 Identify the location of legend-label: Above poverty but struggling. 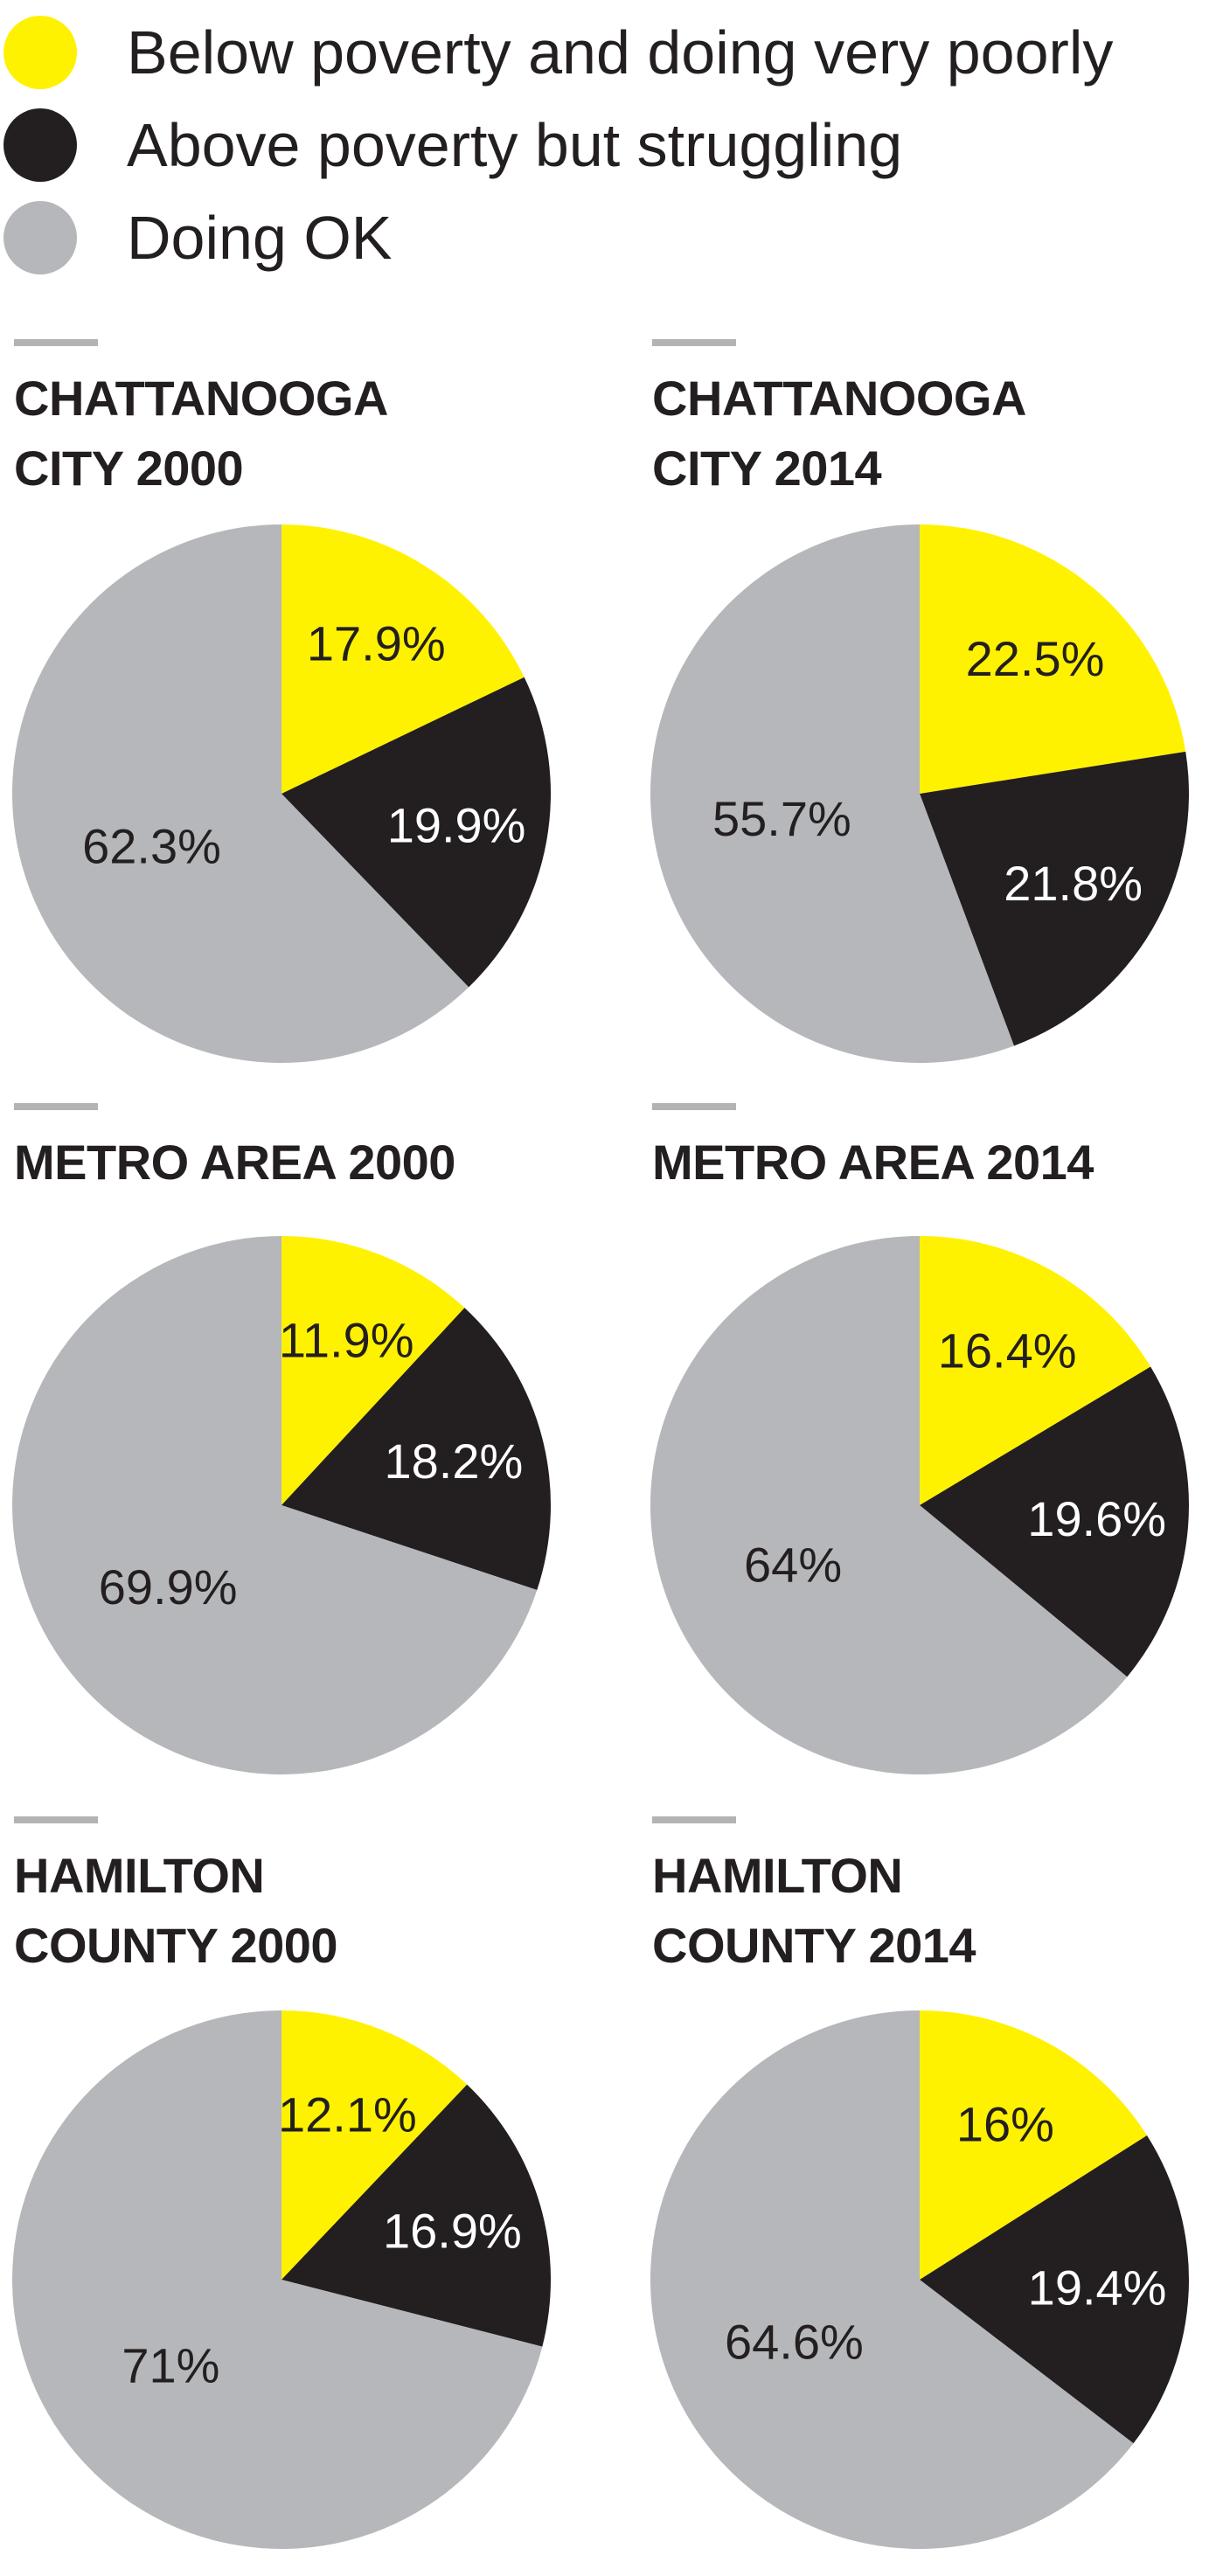
(515, 145).